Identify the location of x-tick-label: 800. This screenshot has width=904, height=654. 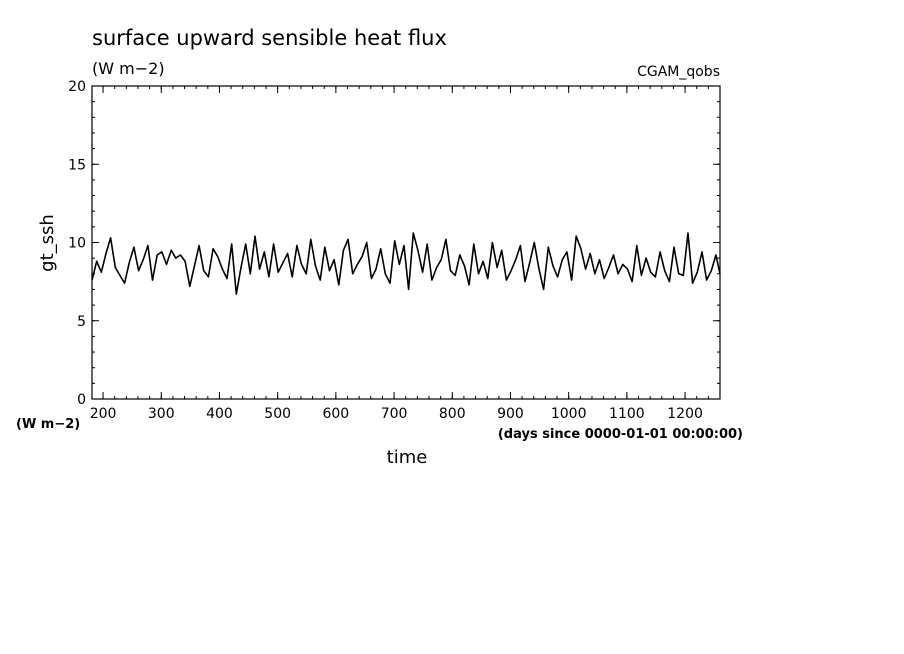
(452, 414).